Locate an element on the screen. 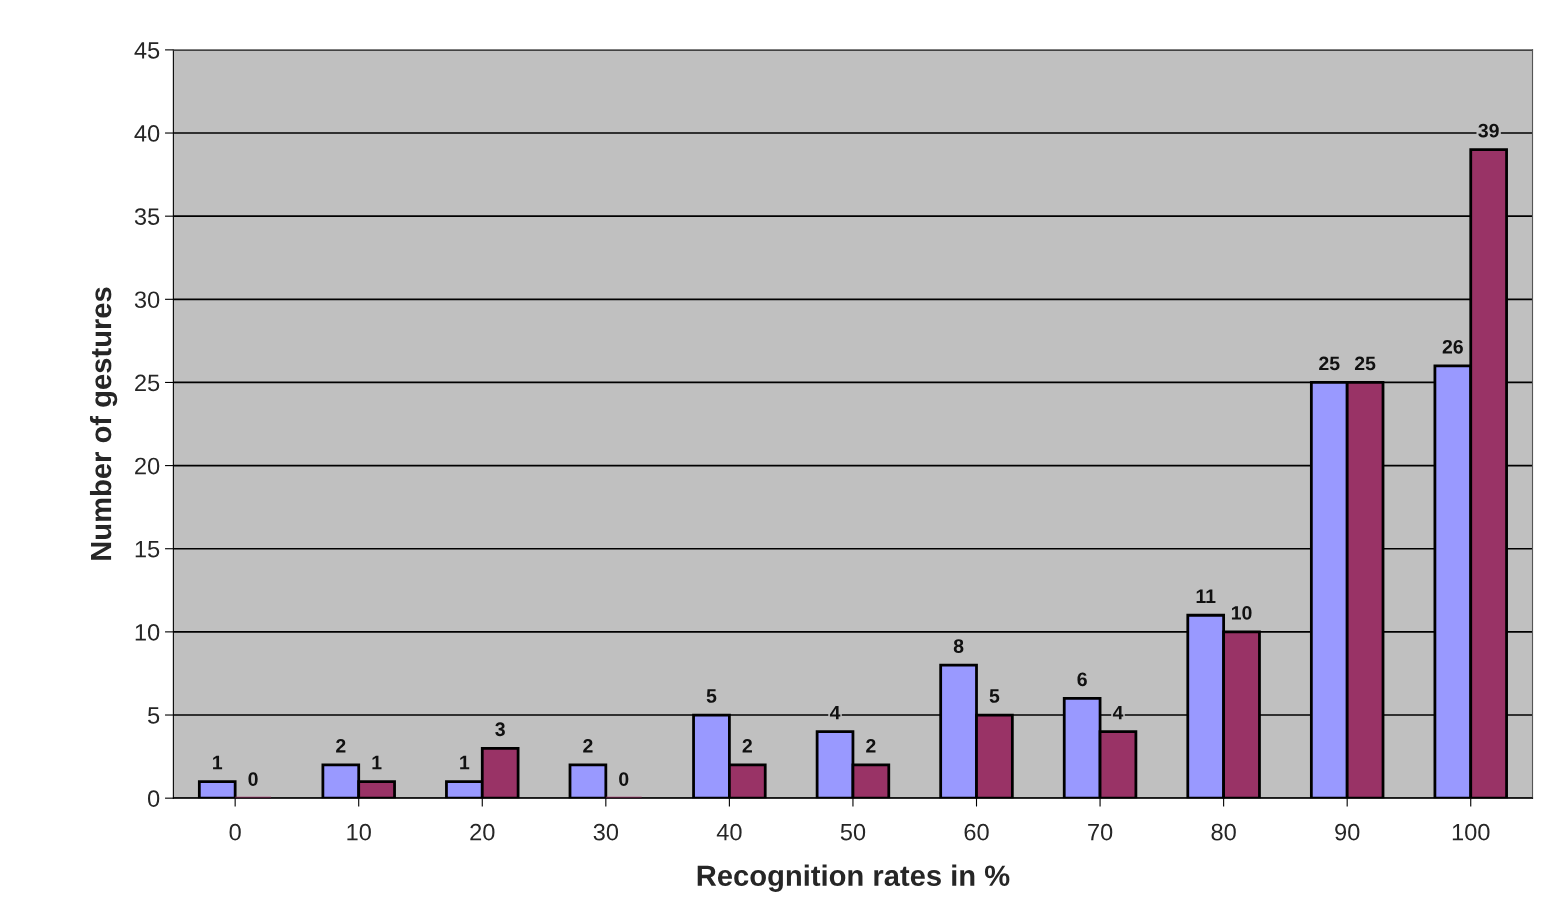  data-label: 11 is located at coordinates (1206, 596).